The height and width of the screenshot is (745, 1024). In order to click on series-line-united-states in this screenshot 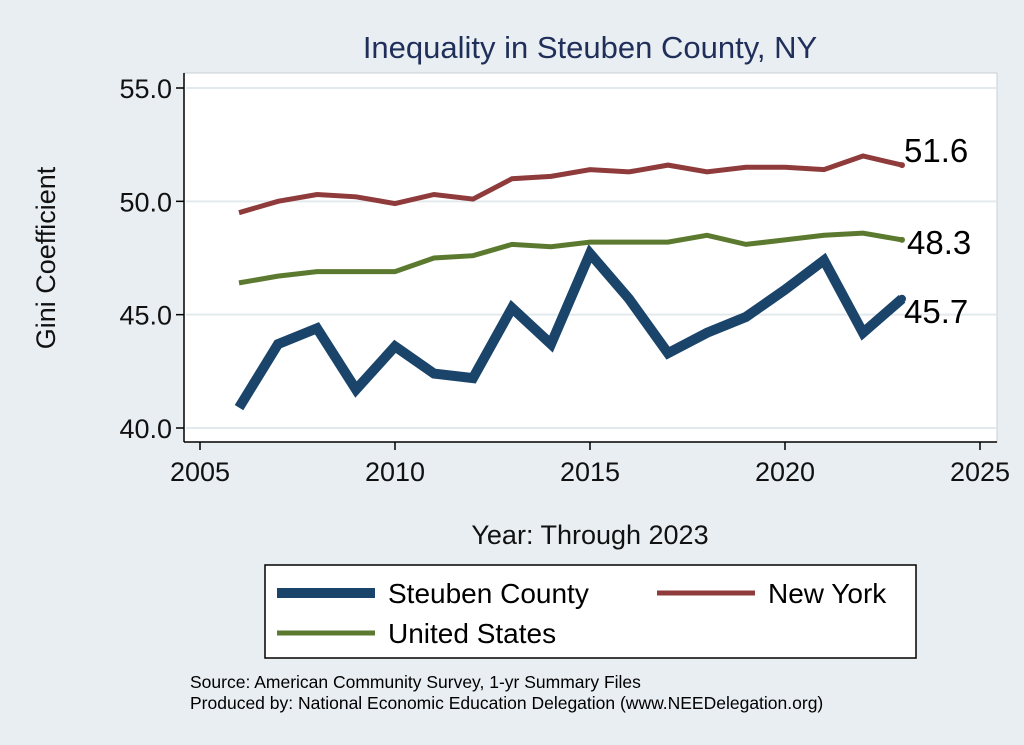, I will do `click(570, 258)`.